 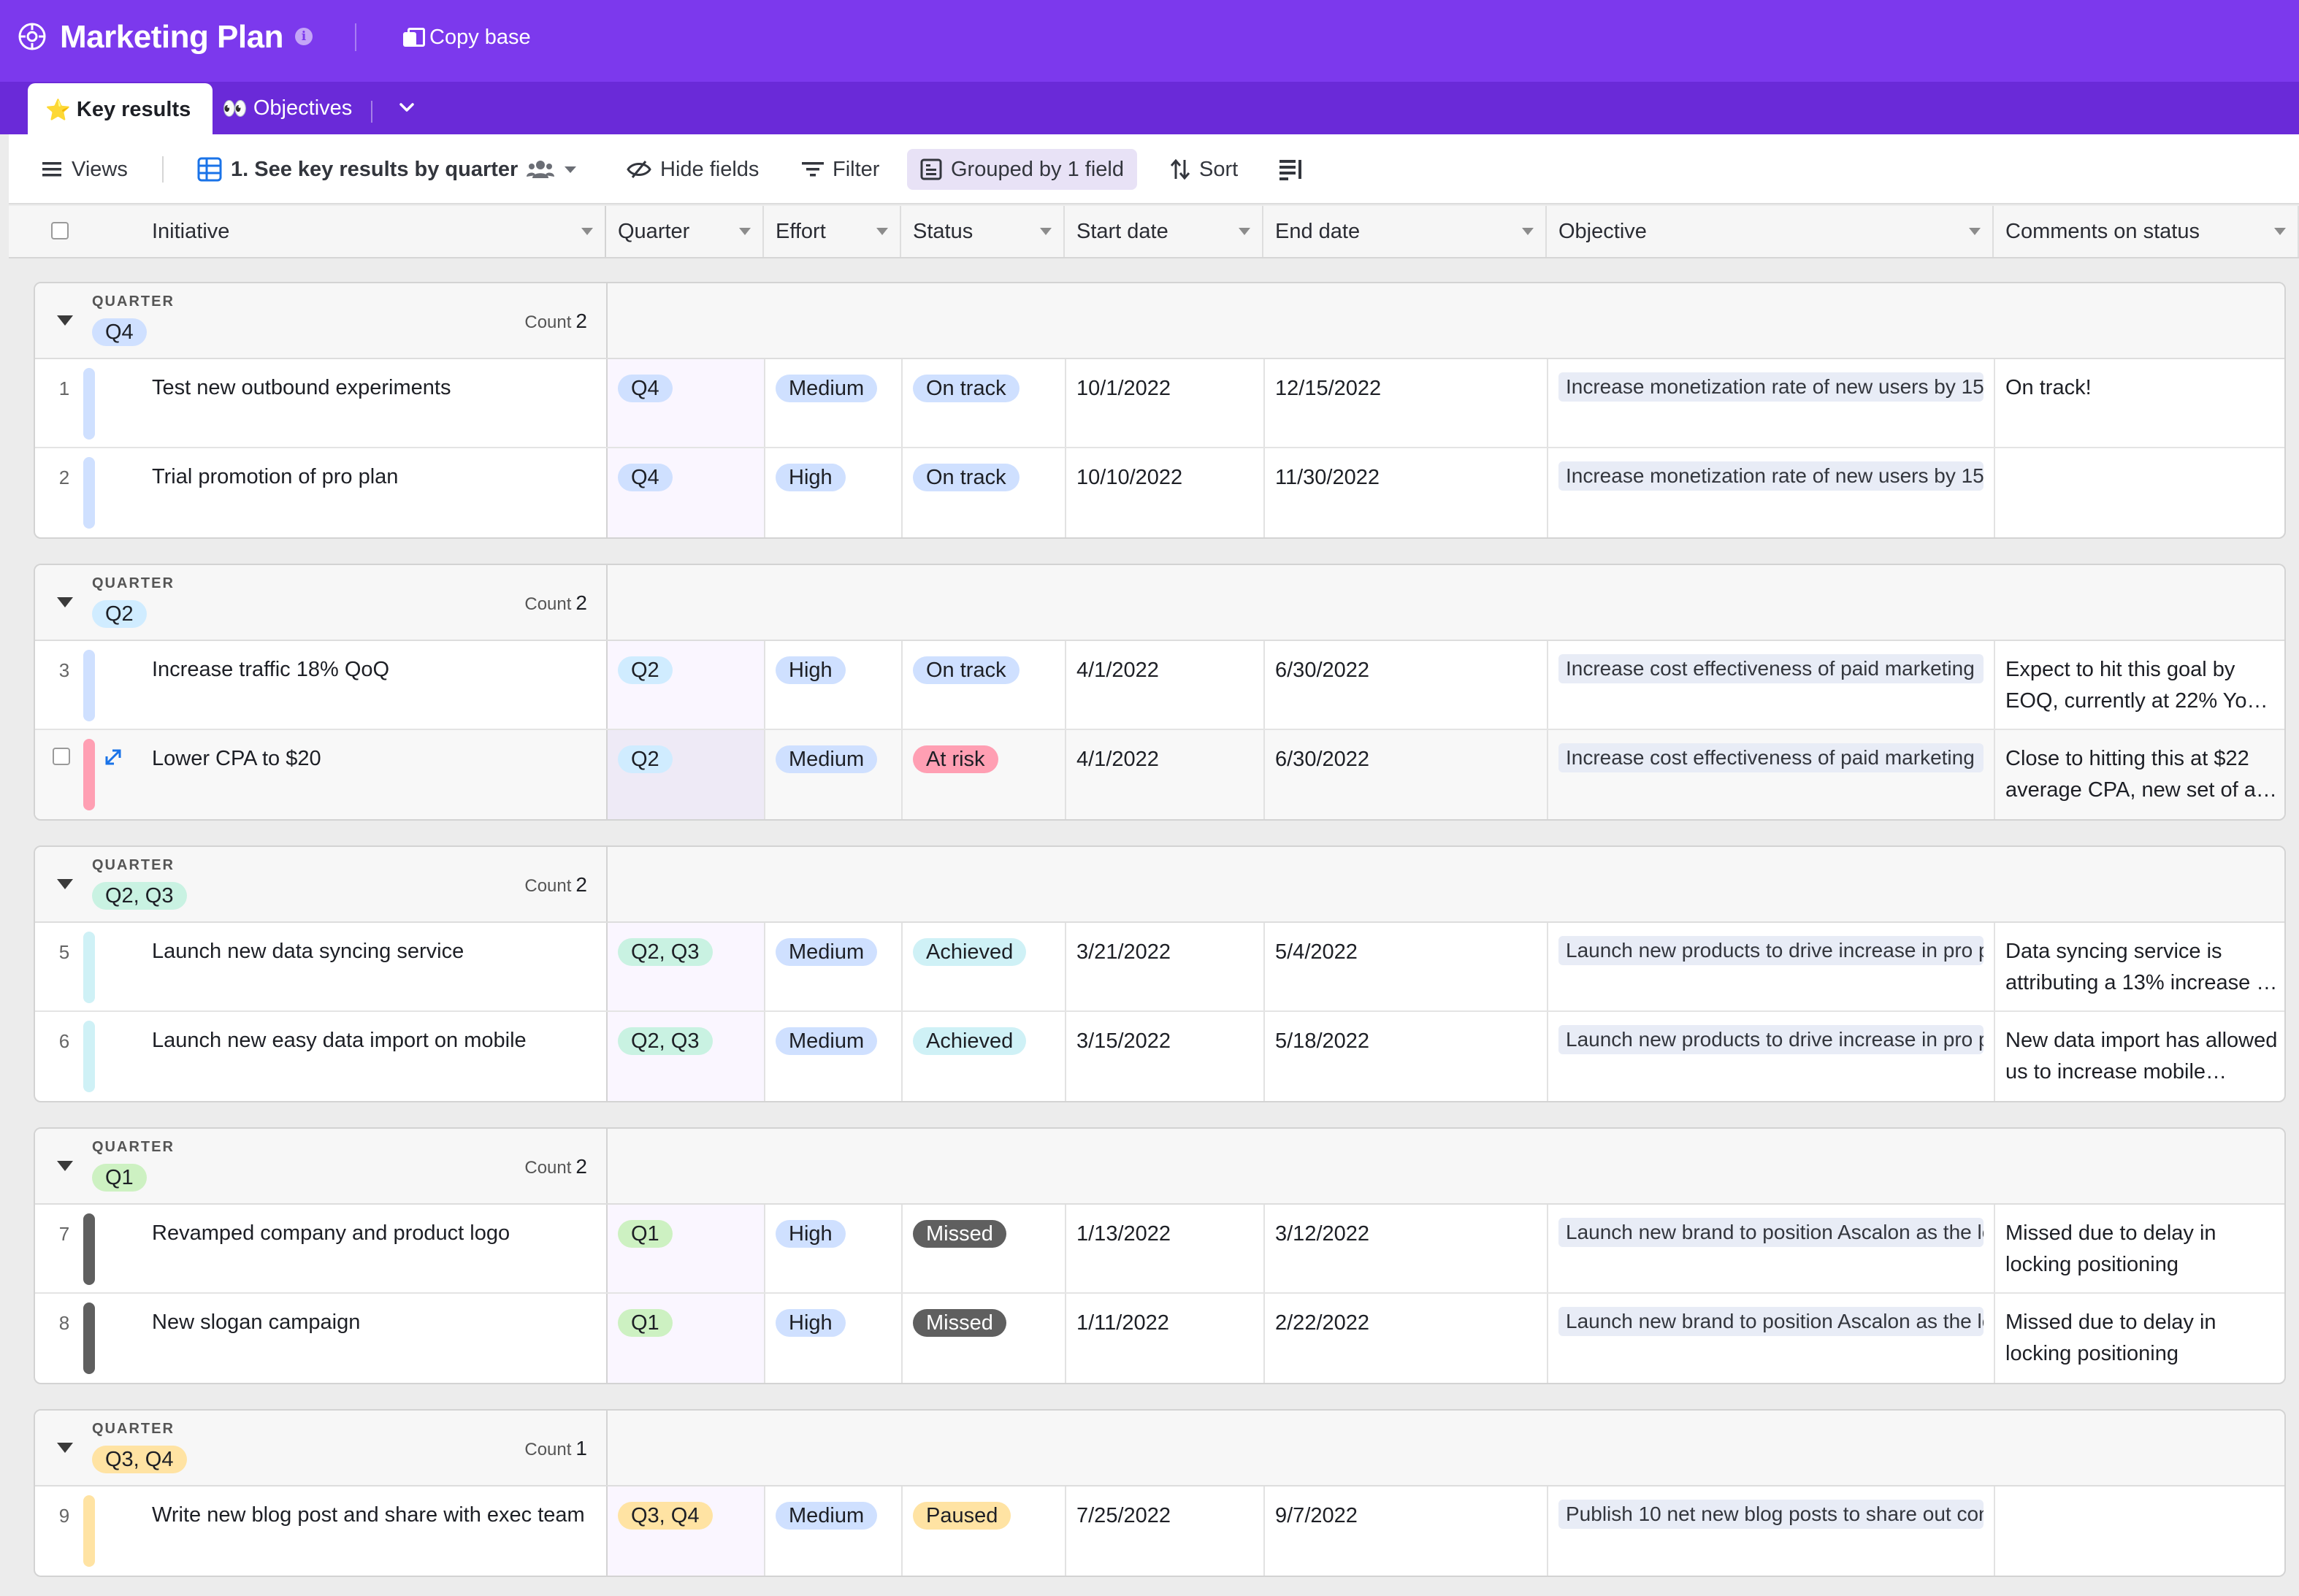 I want to click on cell-initiative: 1 Test new outbound experiments, so click(x=321, y=403).